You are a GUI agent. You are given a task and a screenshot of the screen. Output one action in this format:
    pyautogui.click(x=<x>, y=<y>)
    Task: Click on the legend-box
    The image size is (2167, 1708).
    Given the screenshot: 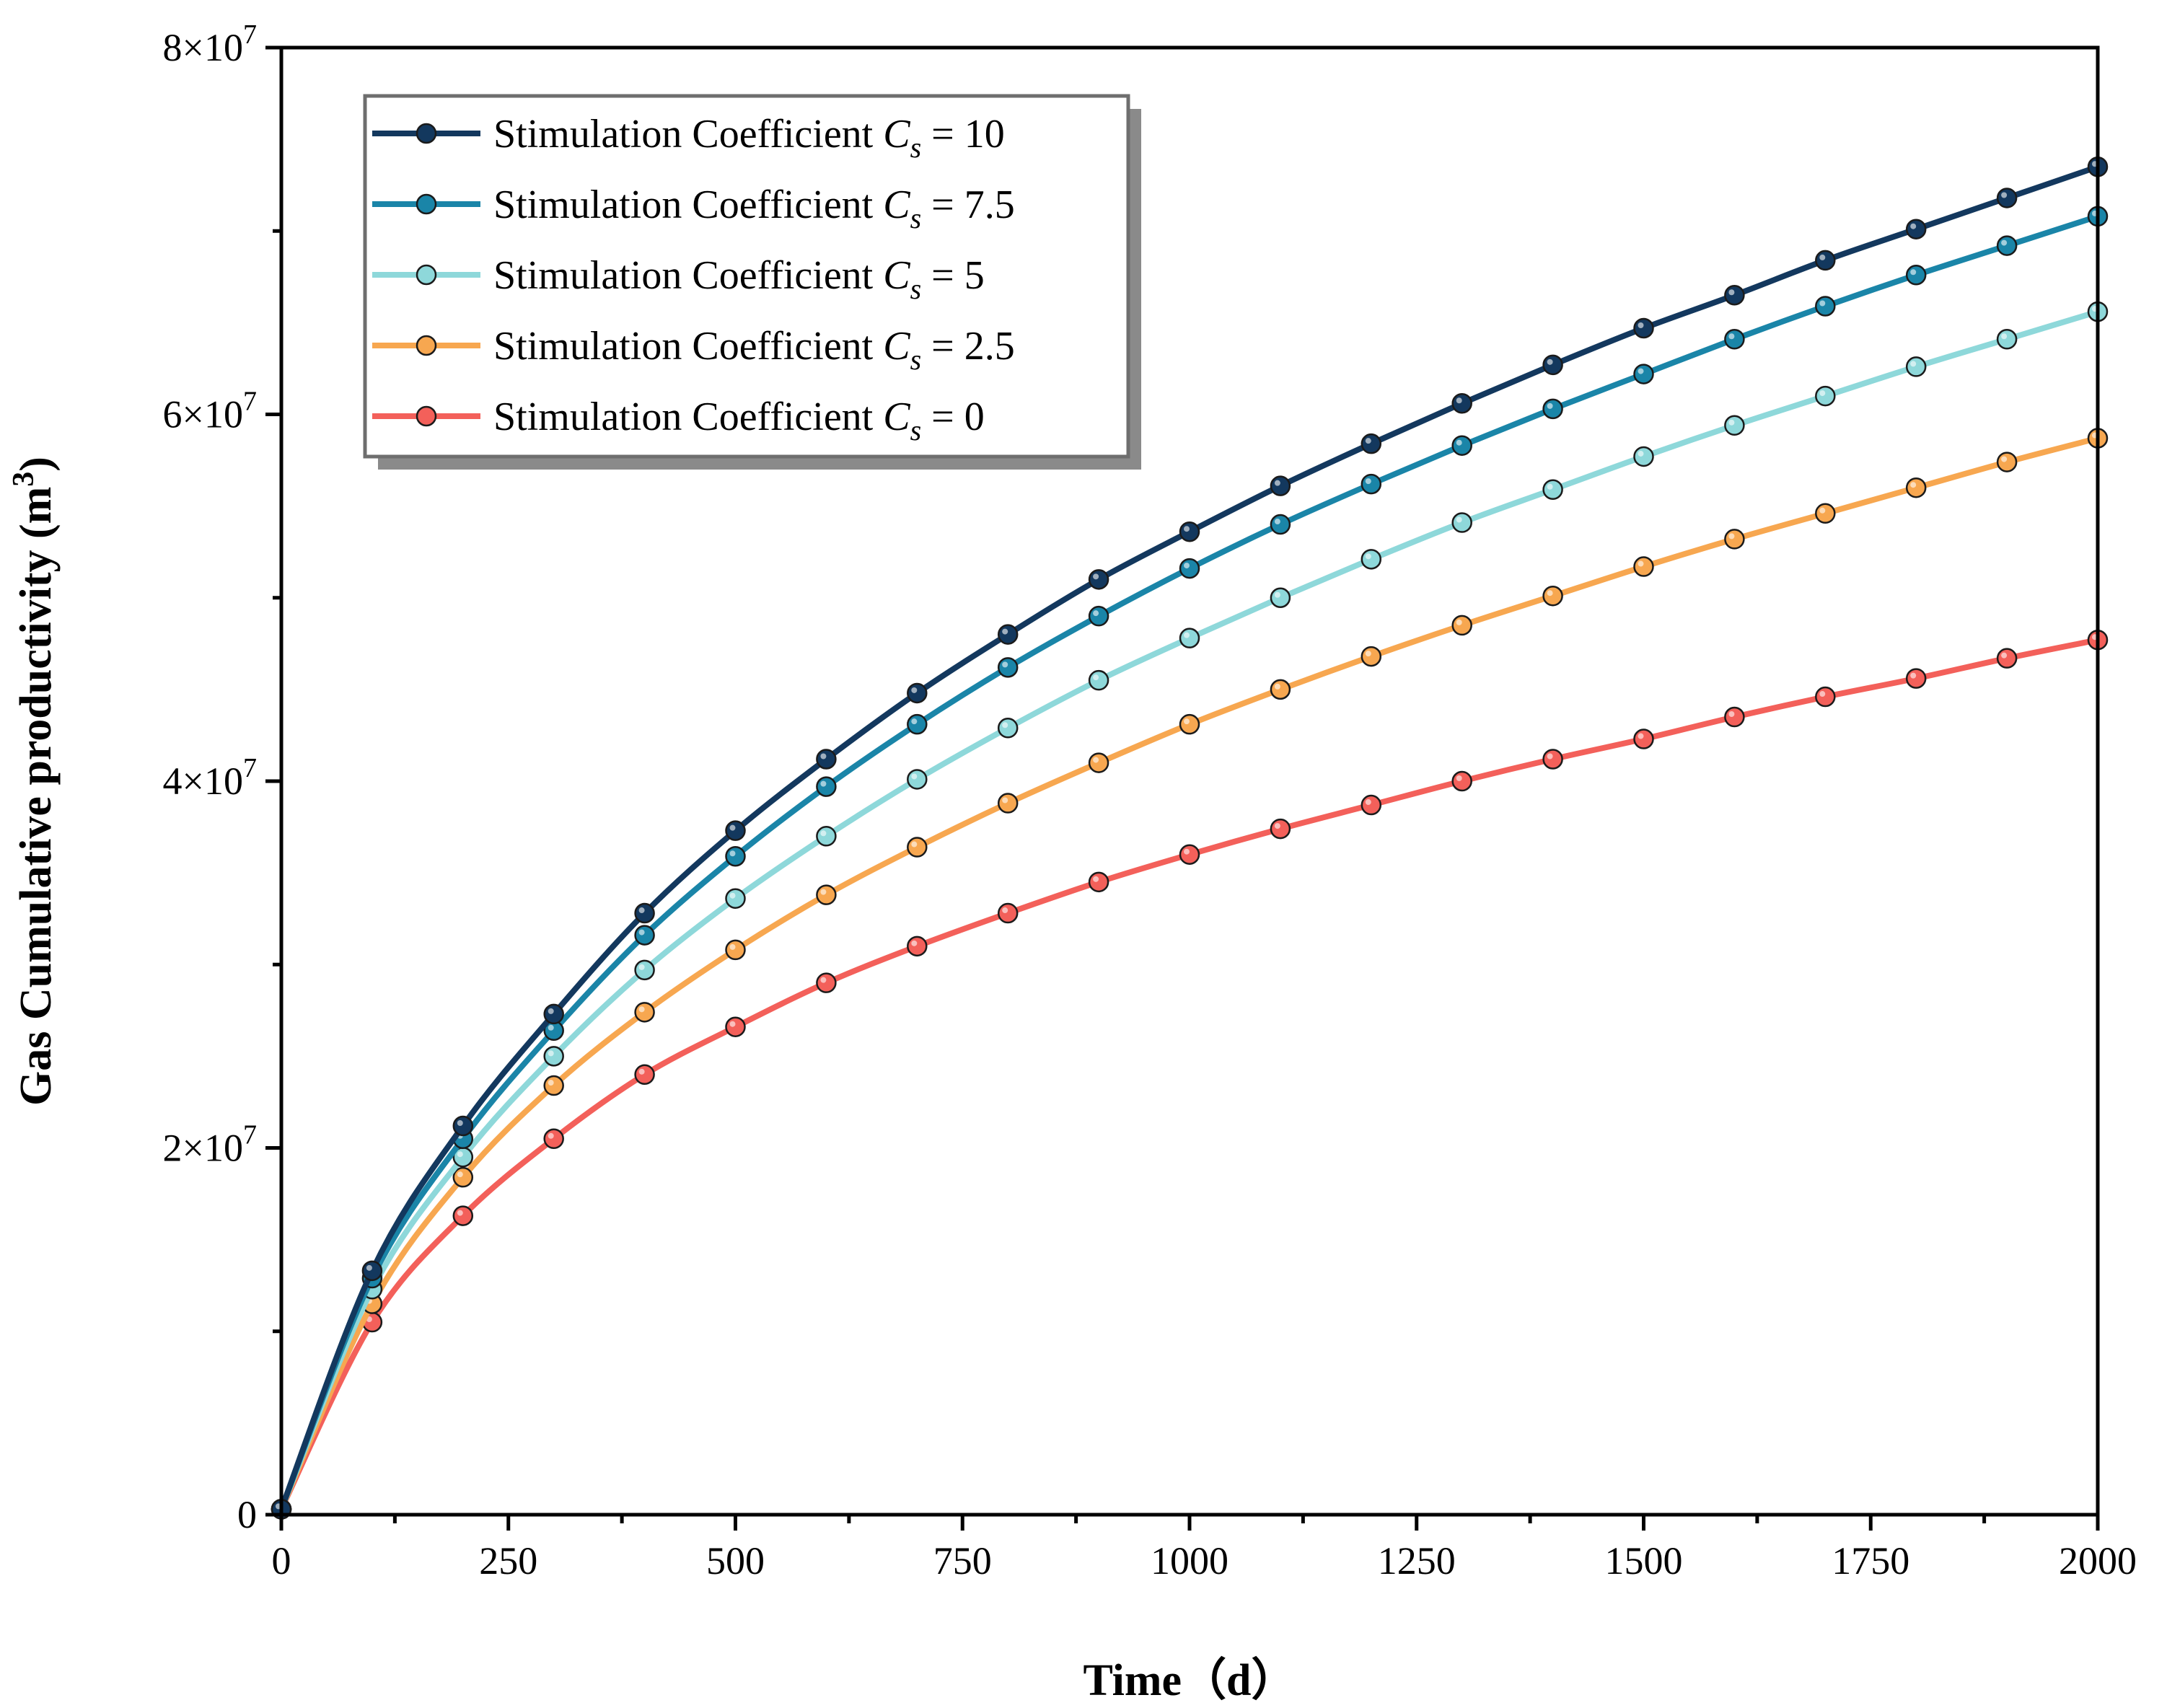 What is the action you would take?
    pyautogui.click(x=746, y=276)
    